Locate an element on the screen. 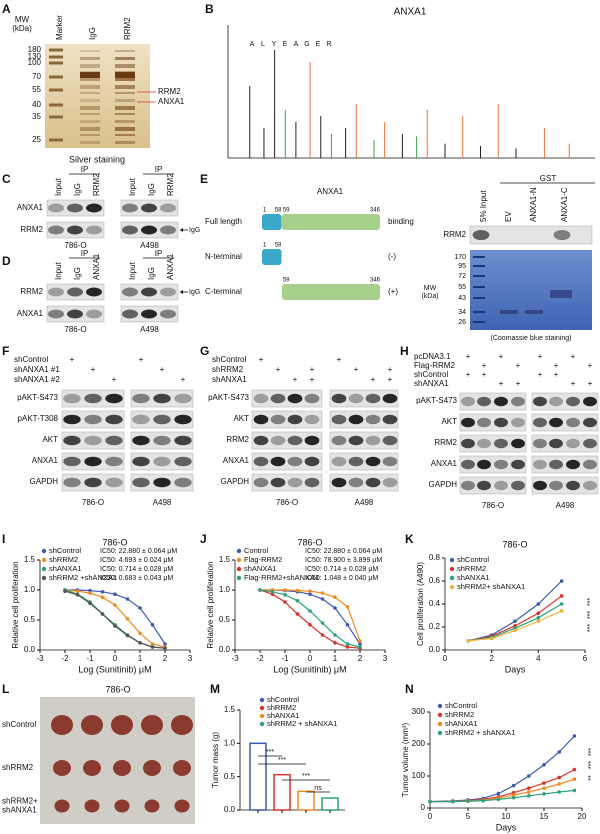  cell-line: 786-O is located at coordinates (93, 502).